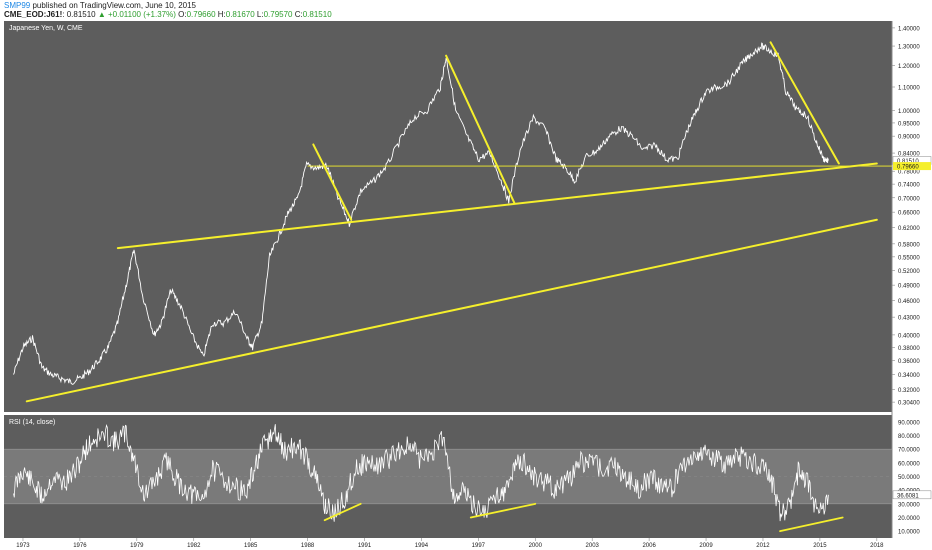 Image resolution: width=932 pixels, height=550 pixels. I want to click on price-tick-label: 0.70000, so click(909, 199).